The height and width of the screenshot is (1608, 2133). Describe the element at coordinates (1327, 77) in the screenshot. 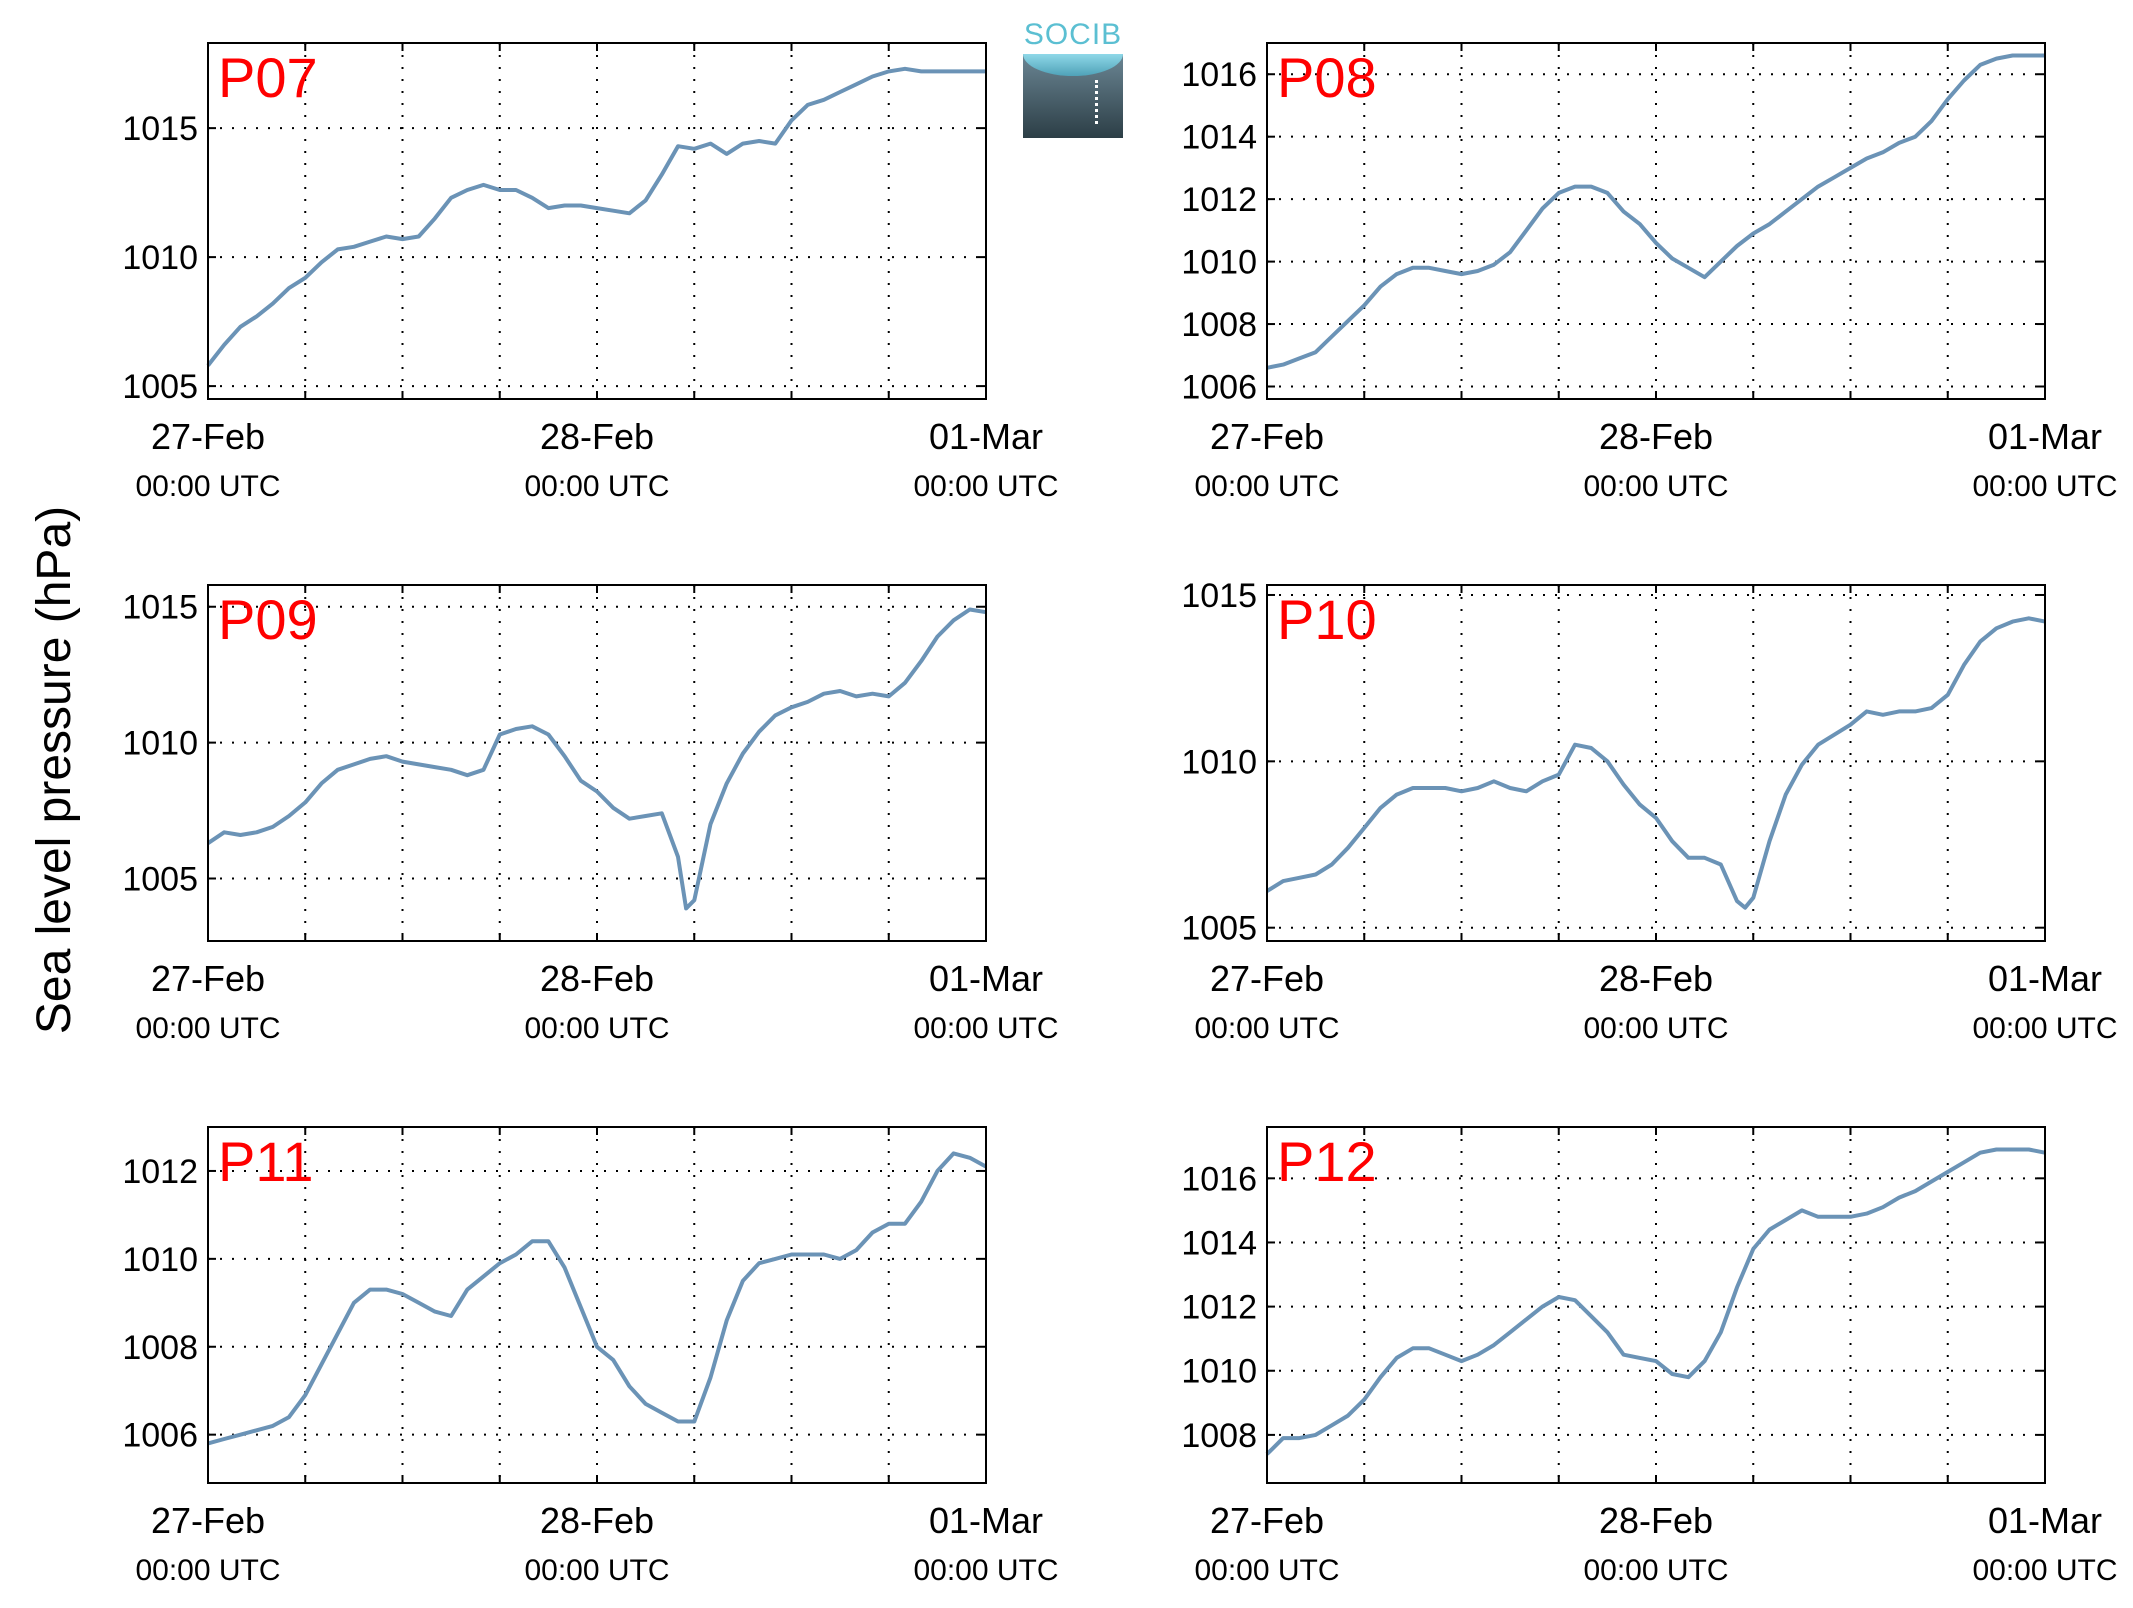

I see `panel-label: P08` at that location.